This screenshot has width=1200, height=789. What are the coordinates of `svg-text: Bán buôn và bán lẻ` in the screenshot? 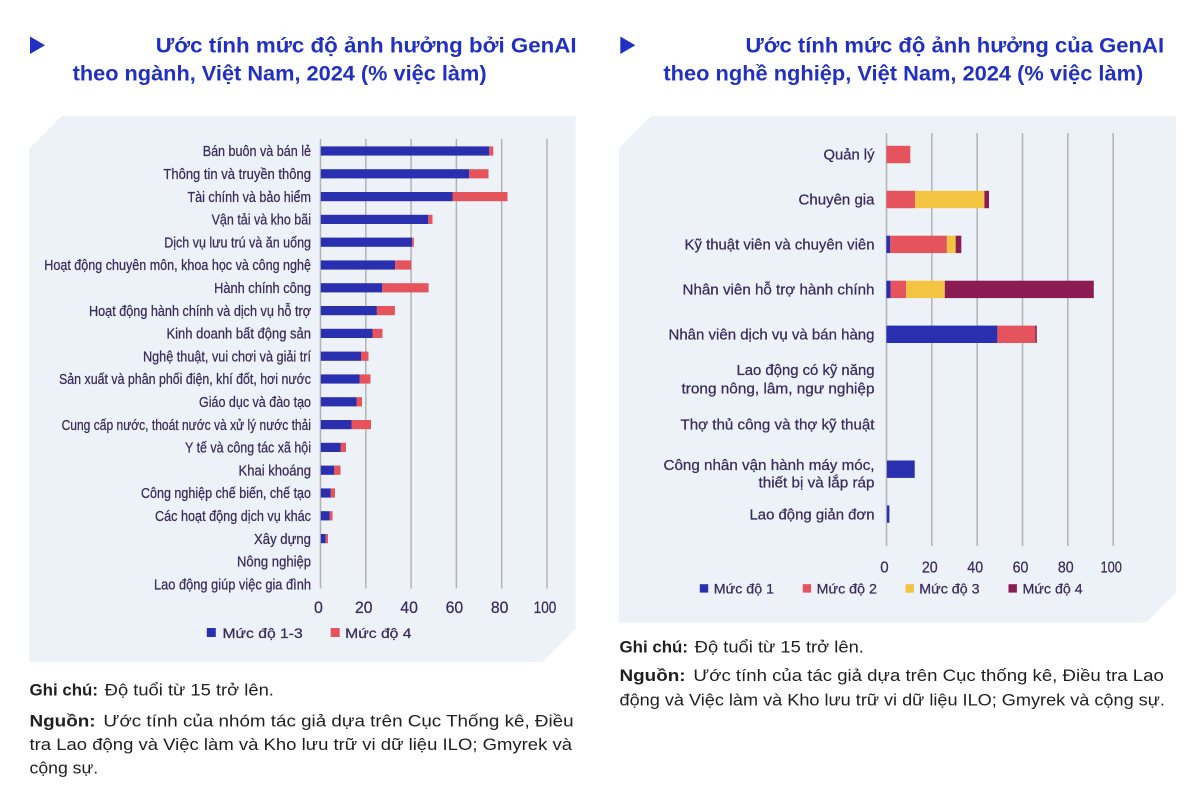 It's located at (257, 152).